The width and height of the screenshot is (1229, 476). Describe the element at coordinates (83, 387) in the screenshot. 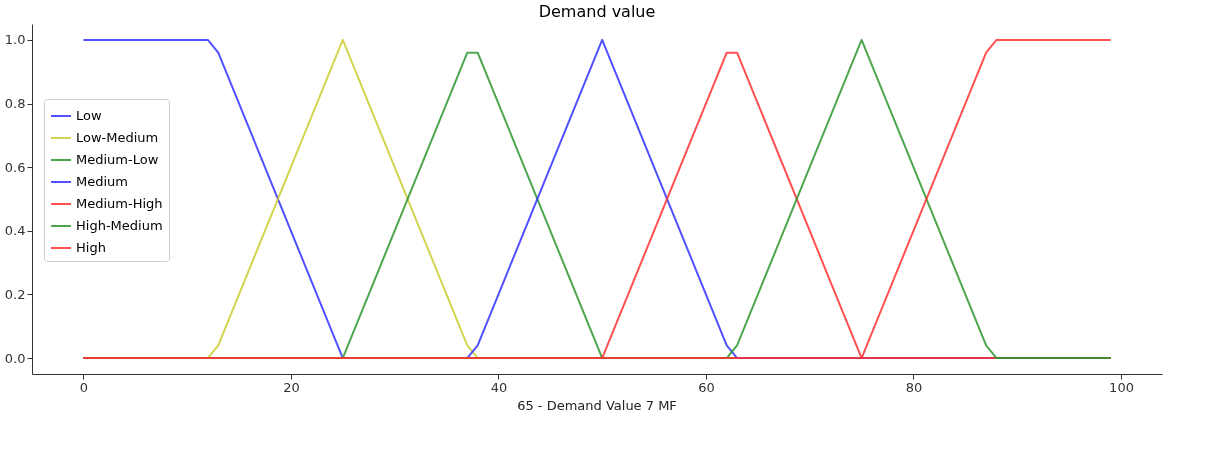

I see `x-tick-label: 0` at that location.